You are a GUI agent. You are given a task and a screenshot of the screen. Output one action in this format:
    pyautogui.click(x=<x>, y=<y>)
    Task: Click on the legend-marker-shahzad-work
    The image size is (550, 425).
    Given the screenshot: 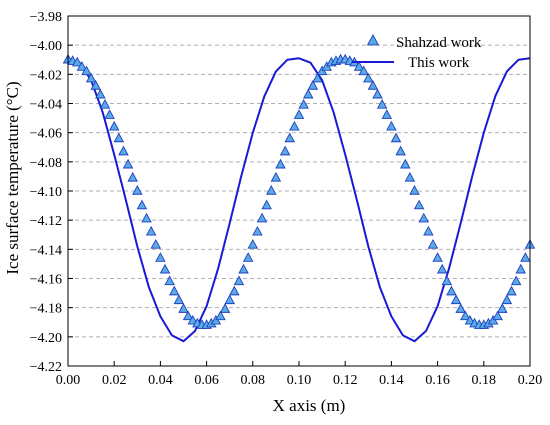 What is the action you would take?
    pyautogui.click(x=373, y=40)
    